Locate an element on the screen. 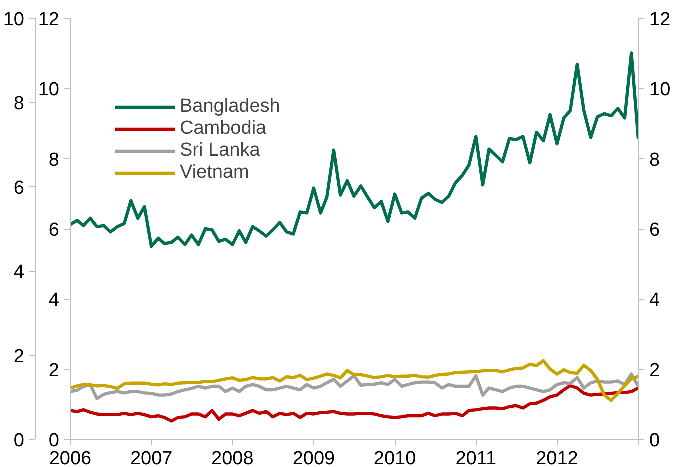  y2-tick-label: 4 is located at coordinates (655, 301).